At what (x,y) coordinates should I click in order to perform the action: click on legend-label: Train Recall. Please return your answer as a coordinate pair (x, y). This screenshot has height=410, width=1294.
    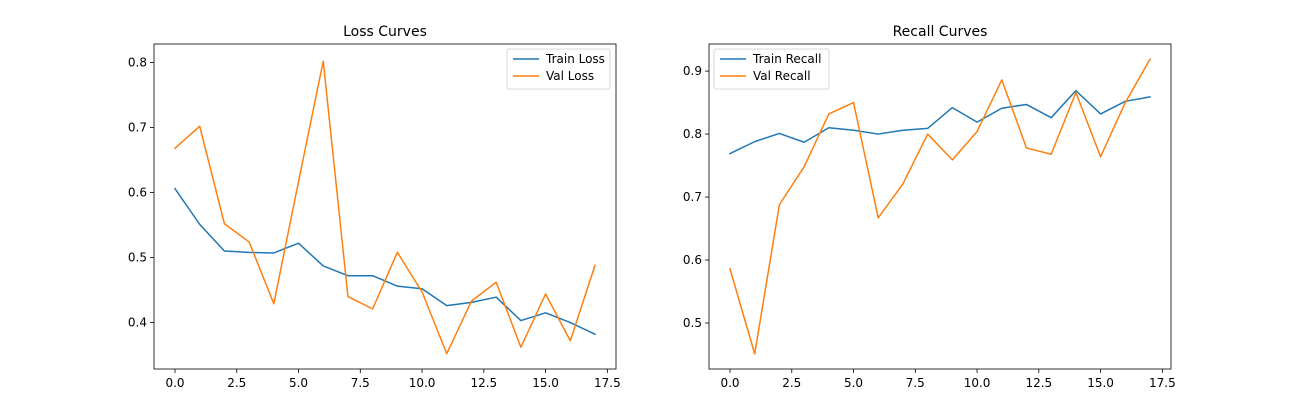
    Looking at the image, I should click on (786, 59).